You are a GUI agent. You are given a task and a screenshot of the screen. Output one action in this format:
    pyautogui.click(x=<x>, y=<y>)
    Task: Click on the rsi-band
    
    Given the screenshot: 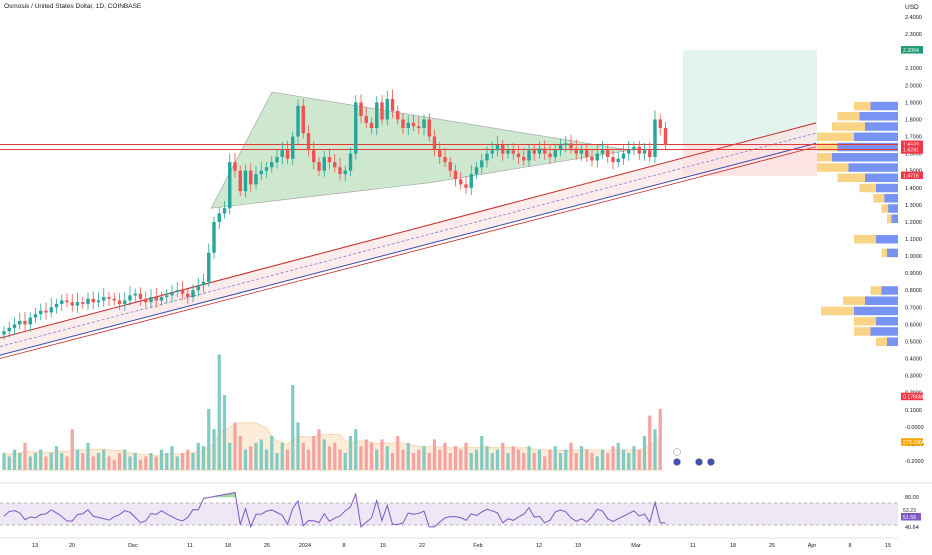 What is the action you would take?
    pyautogui.click(x=449, y=514)
    